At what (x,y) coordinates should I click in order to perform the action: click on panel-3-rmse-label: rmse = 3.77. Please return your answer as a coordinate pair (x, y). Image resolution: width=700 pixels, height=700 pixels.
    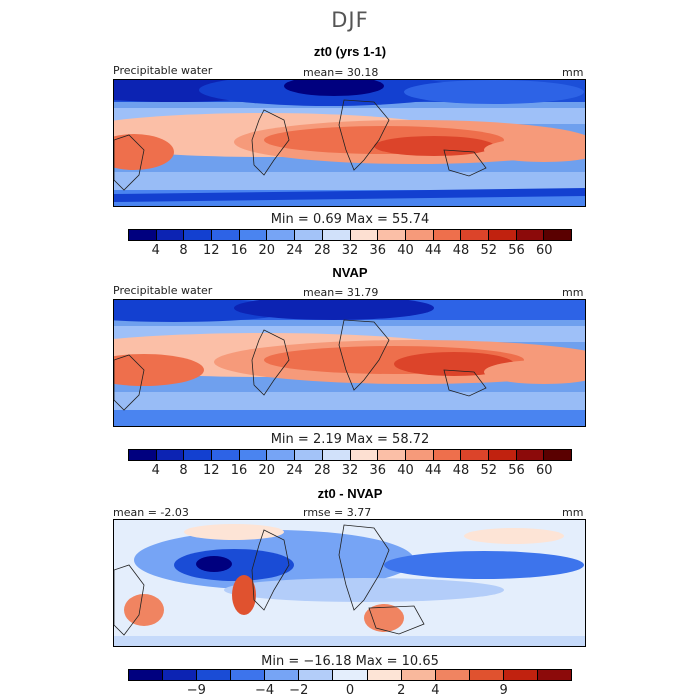
    Looking at the image, I should click on (337, 512).